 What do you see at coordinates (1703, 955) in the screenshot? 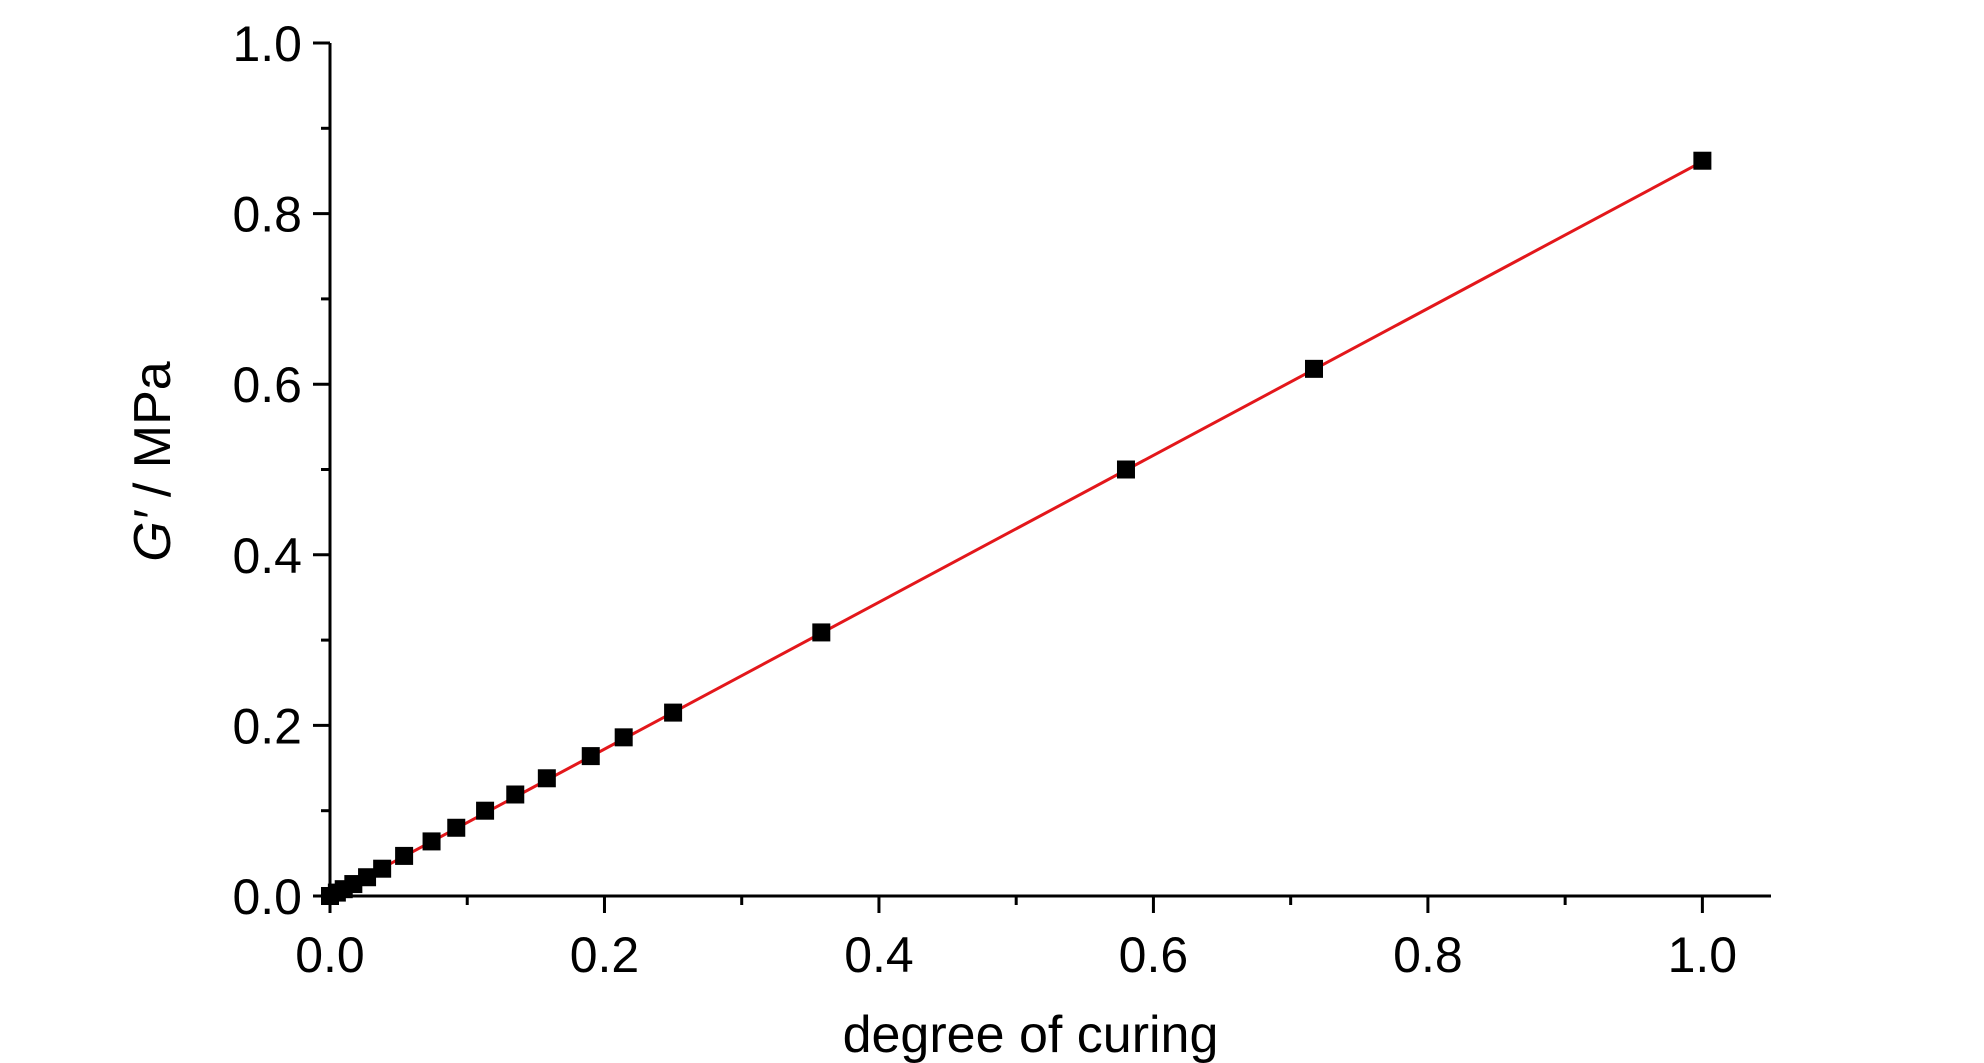
I see `x-tick-label: 1.0` at bounding box center [1703, 955].